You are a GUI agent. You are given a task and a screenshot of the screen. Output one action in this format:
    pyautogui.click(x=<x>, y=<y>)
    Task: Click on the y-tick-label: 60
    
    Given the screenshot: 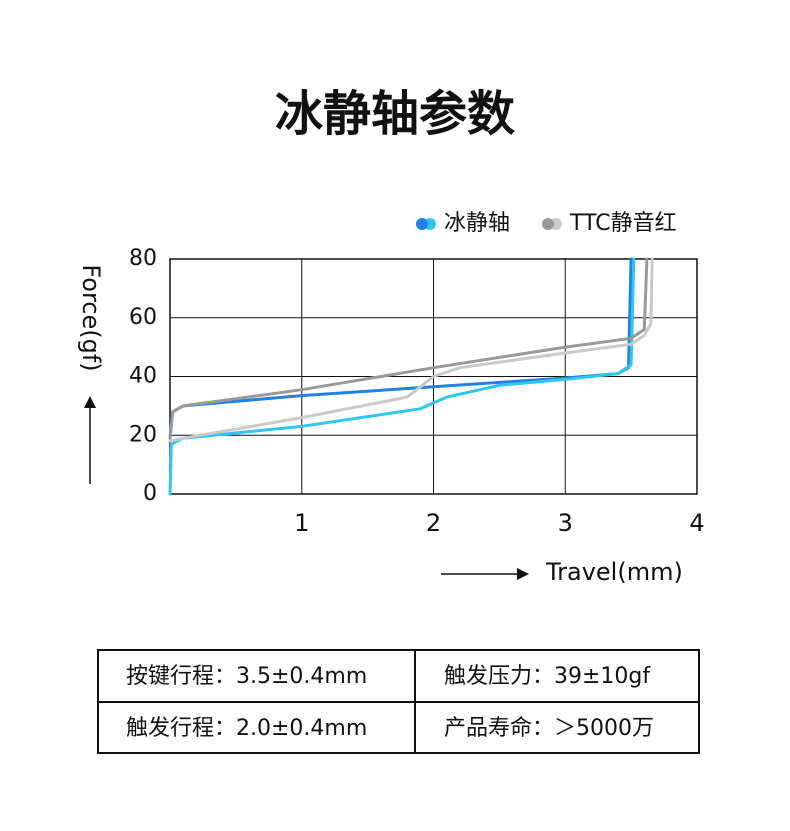 What is the action you would take?
    pyautogui.click(x=143, y=317)
    